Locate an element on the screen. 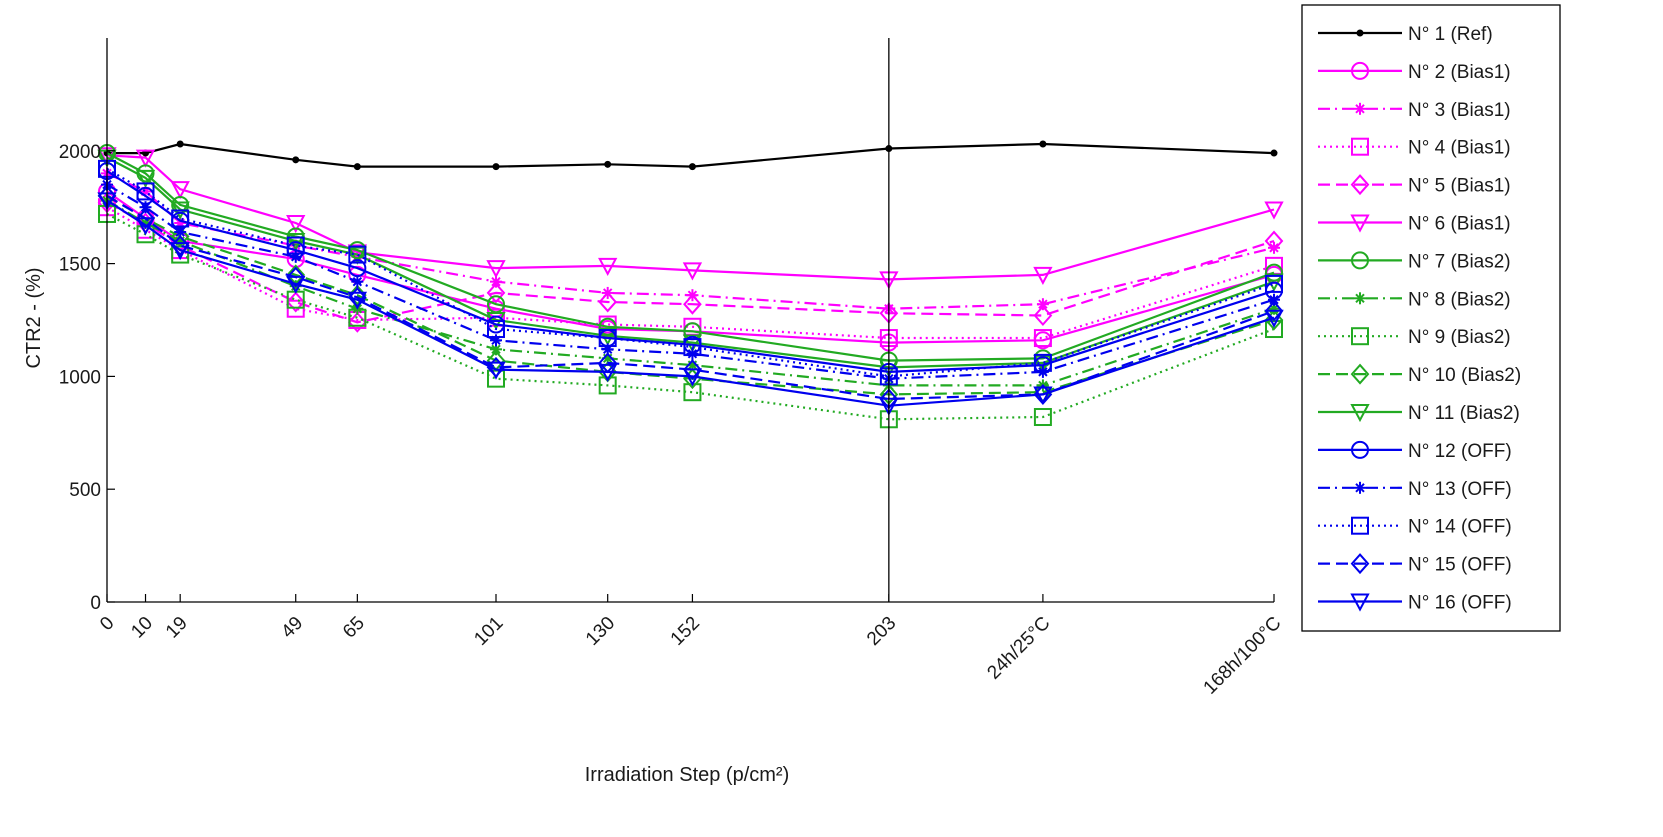 The height and width of the screenshot is (837, 1663). legend-item: N° 2 (Bias1) is located at coordinates (1414, 72).